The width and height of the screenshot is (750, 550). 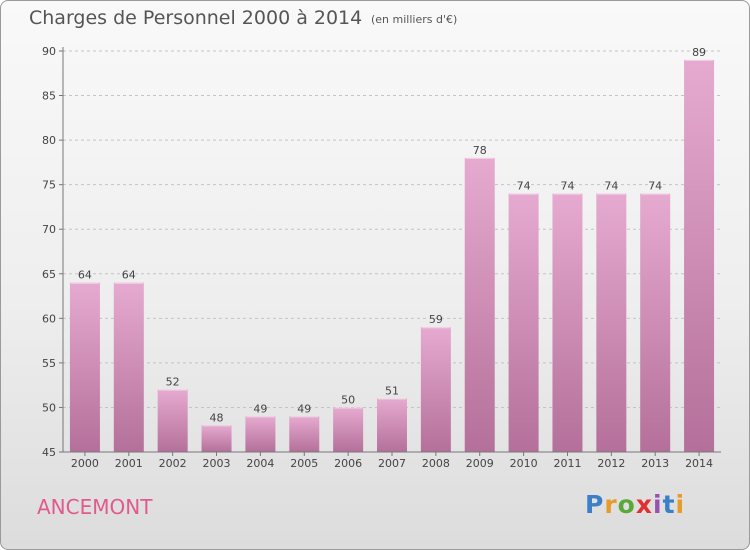 I want to click on y-tick-label: 70, so click(x=49, y=229).